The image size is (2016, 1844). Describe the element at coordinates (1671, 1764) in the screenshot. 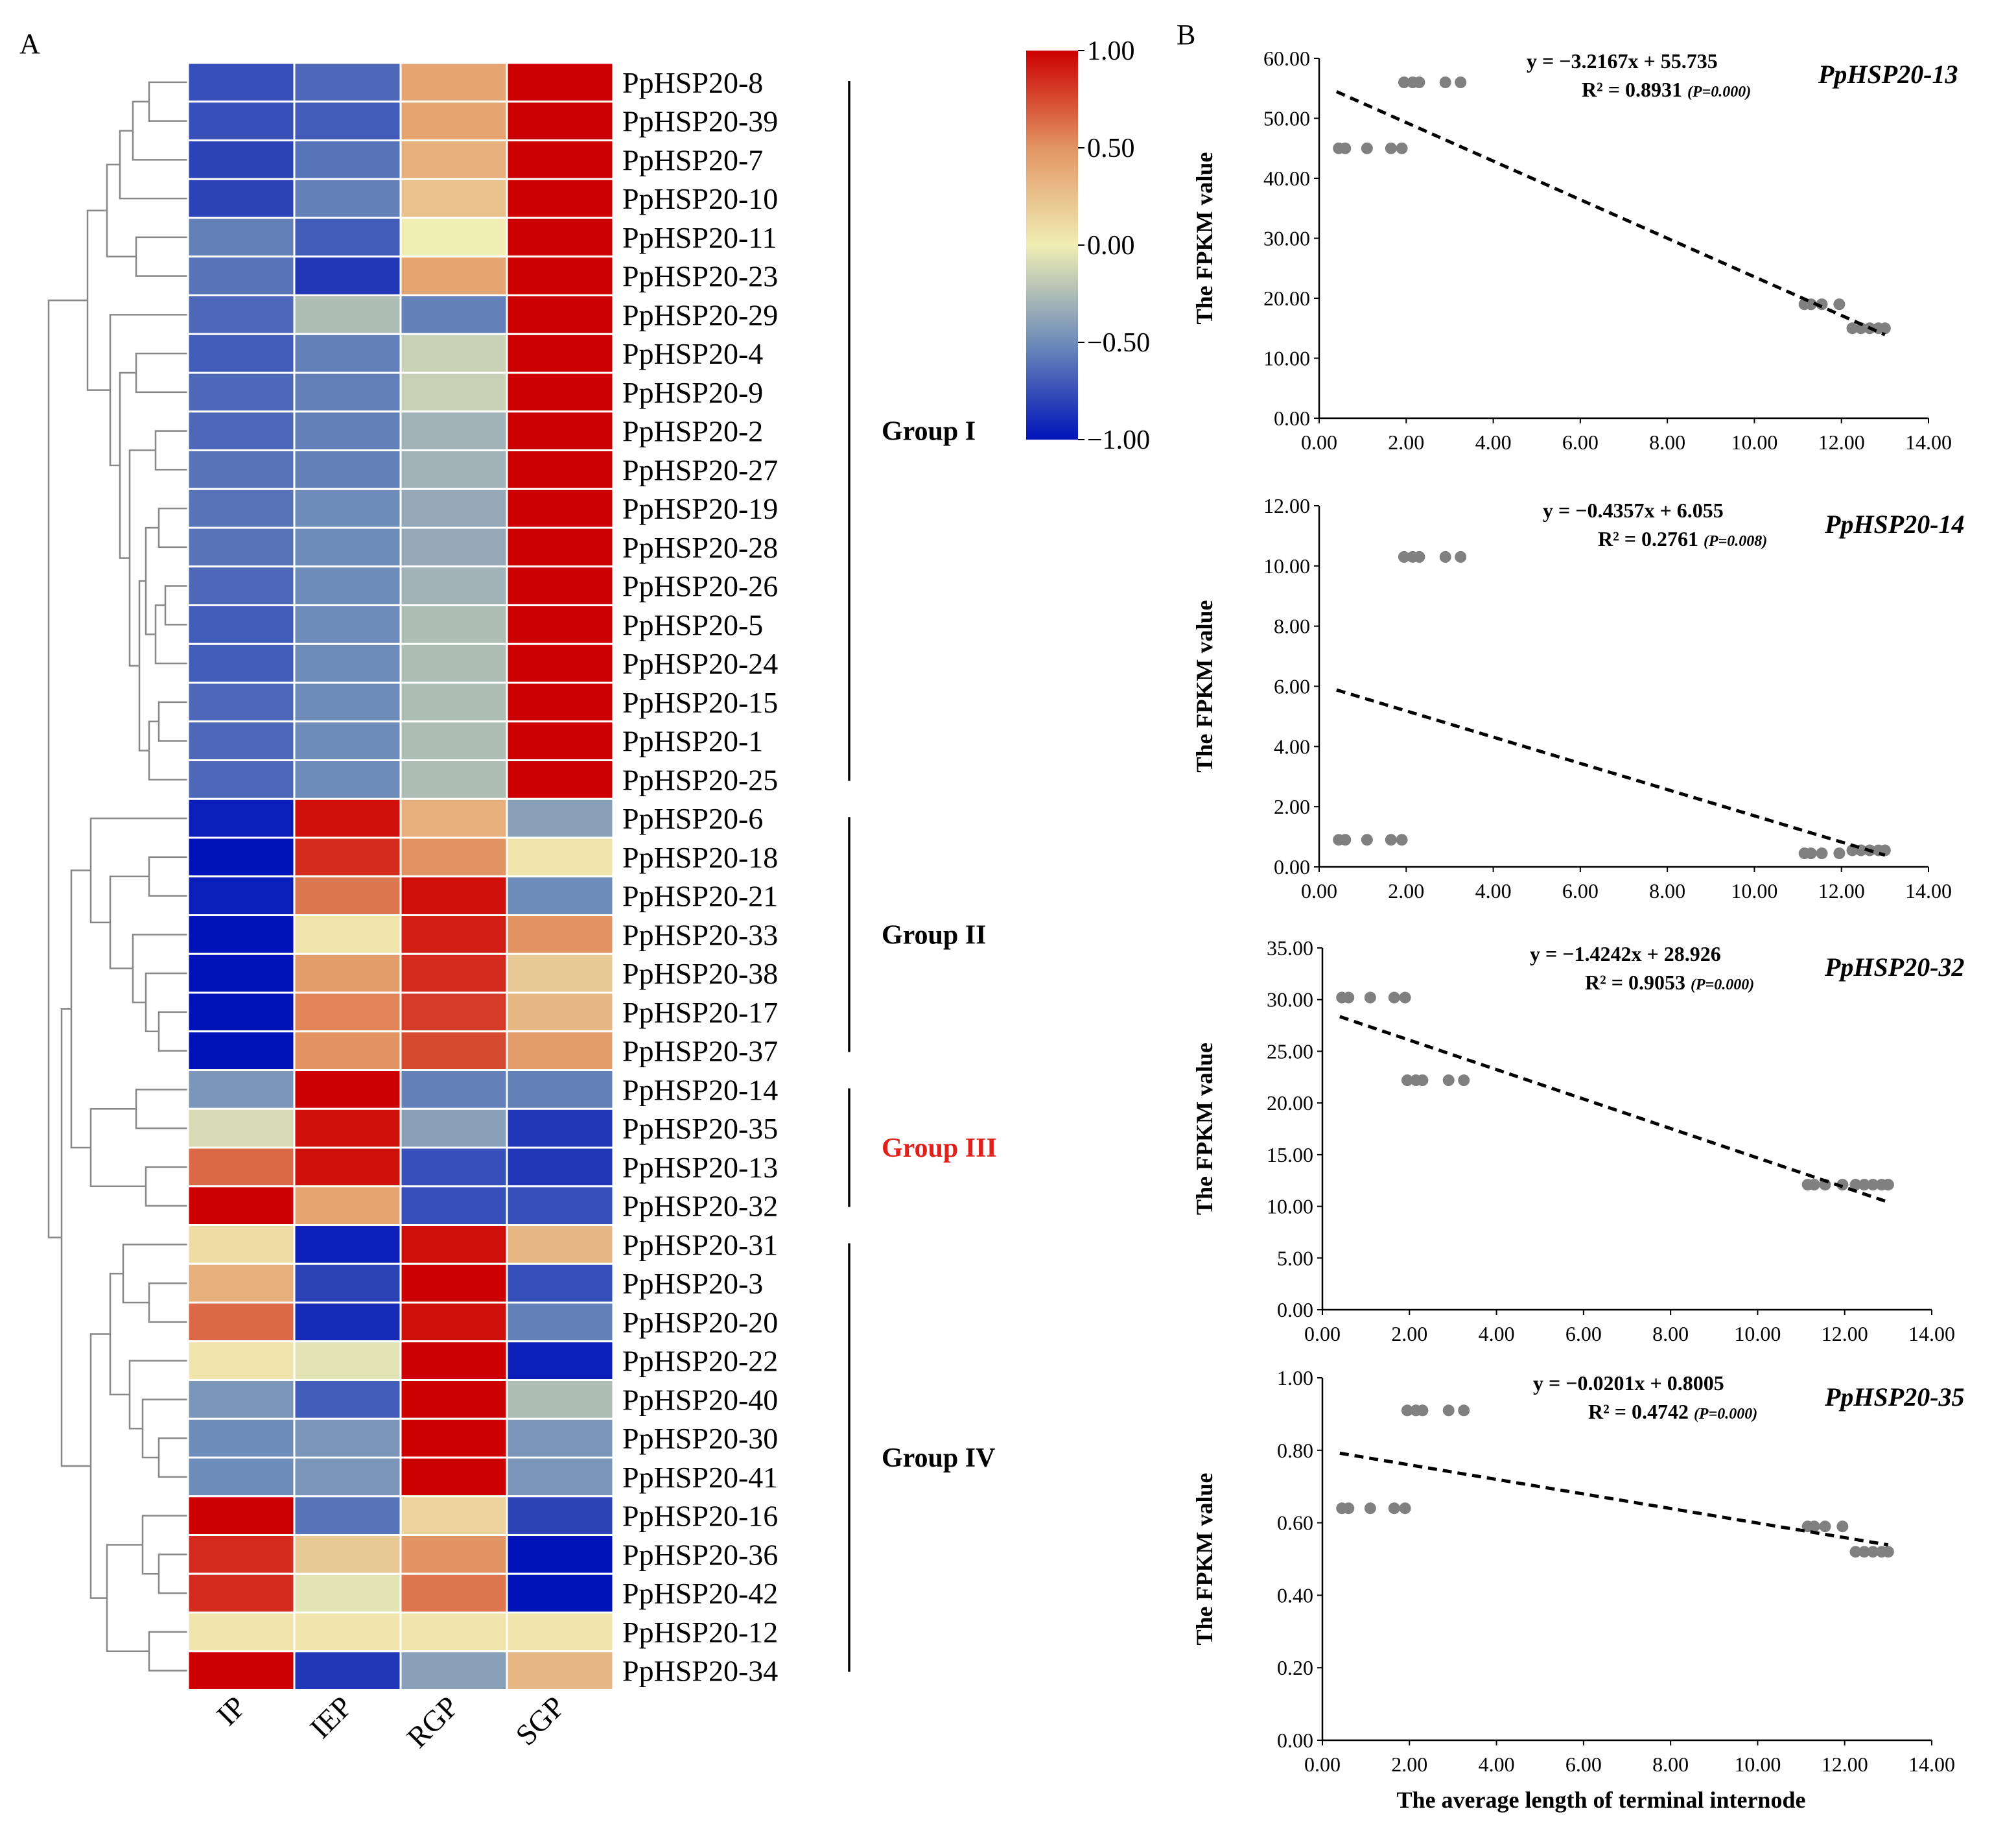

I see `x-tick-label: 8.00` at that location.